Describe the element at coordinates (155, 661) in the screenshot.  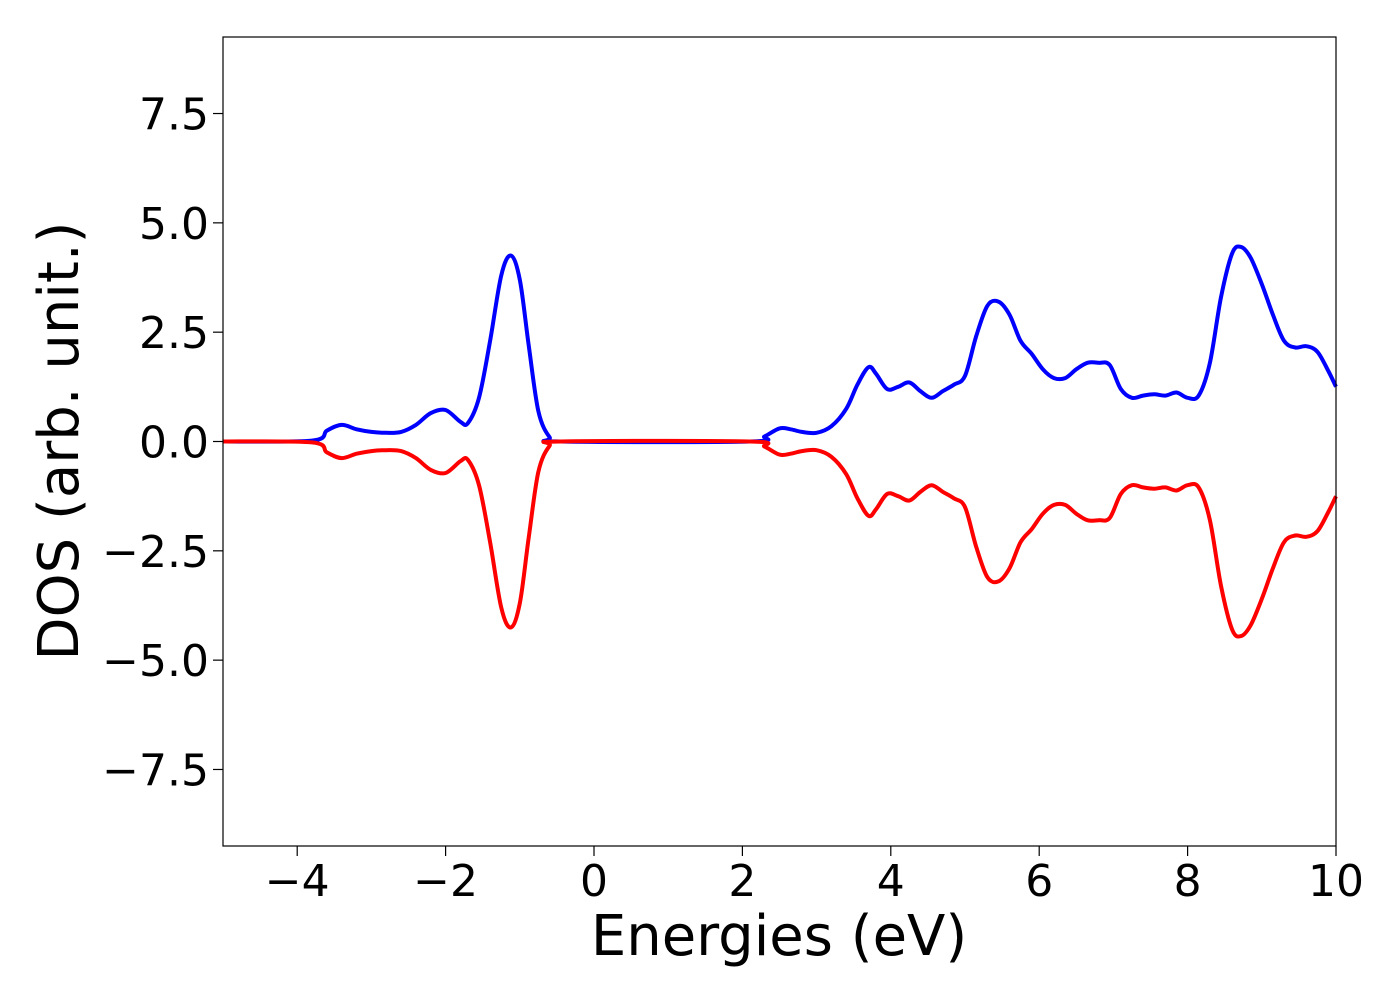
I see `y-tick-label: −5.0` at that location.